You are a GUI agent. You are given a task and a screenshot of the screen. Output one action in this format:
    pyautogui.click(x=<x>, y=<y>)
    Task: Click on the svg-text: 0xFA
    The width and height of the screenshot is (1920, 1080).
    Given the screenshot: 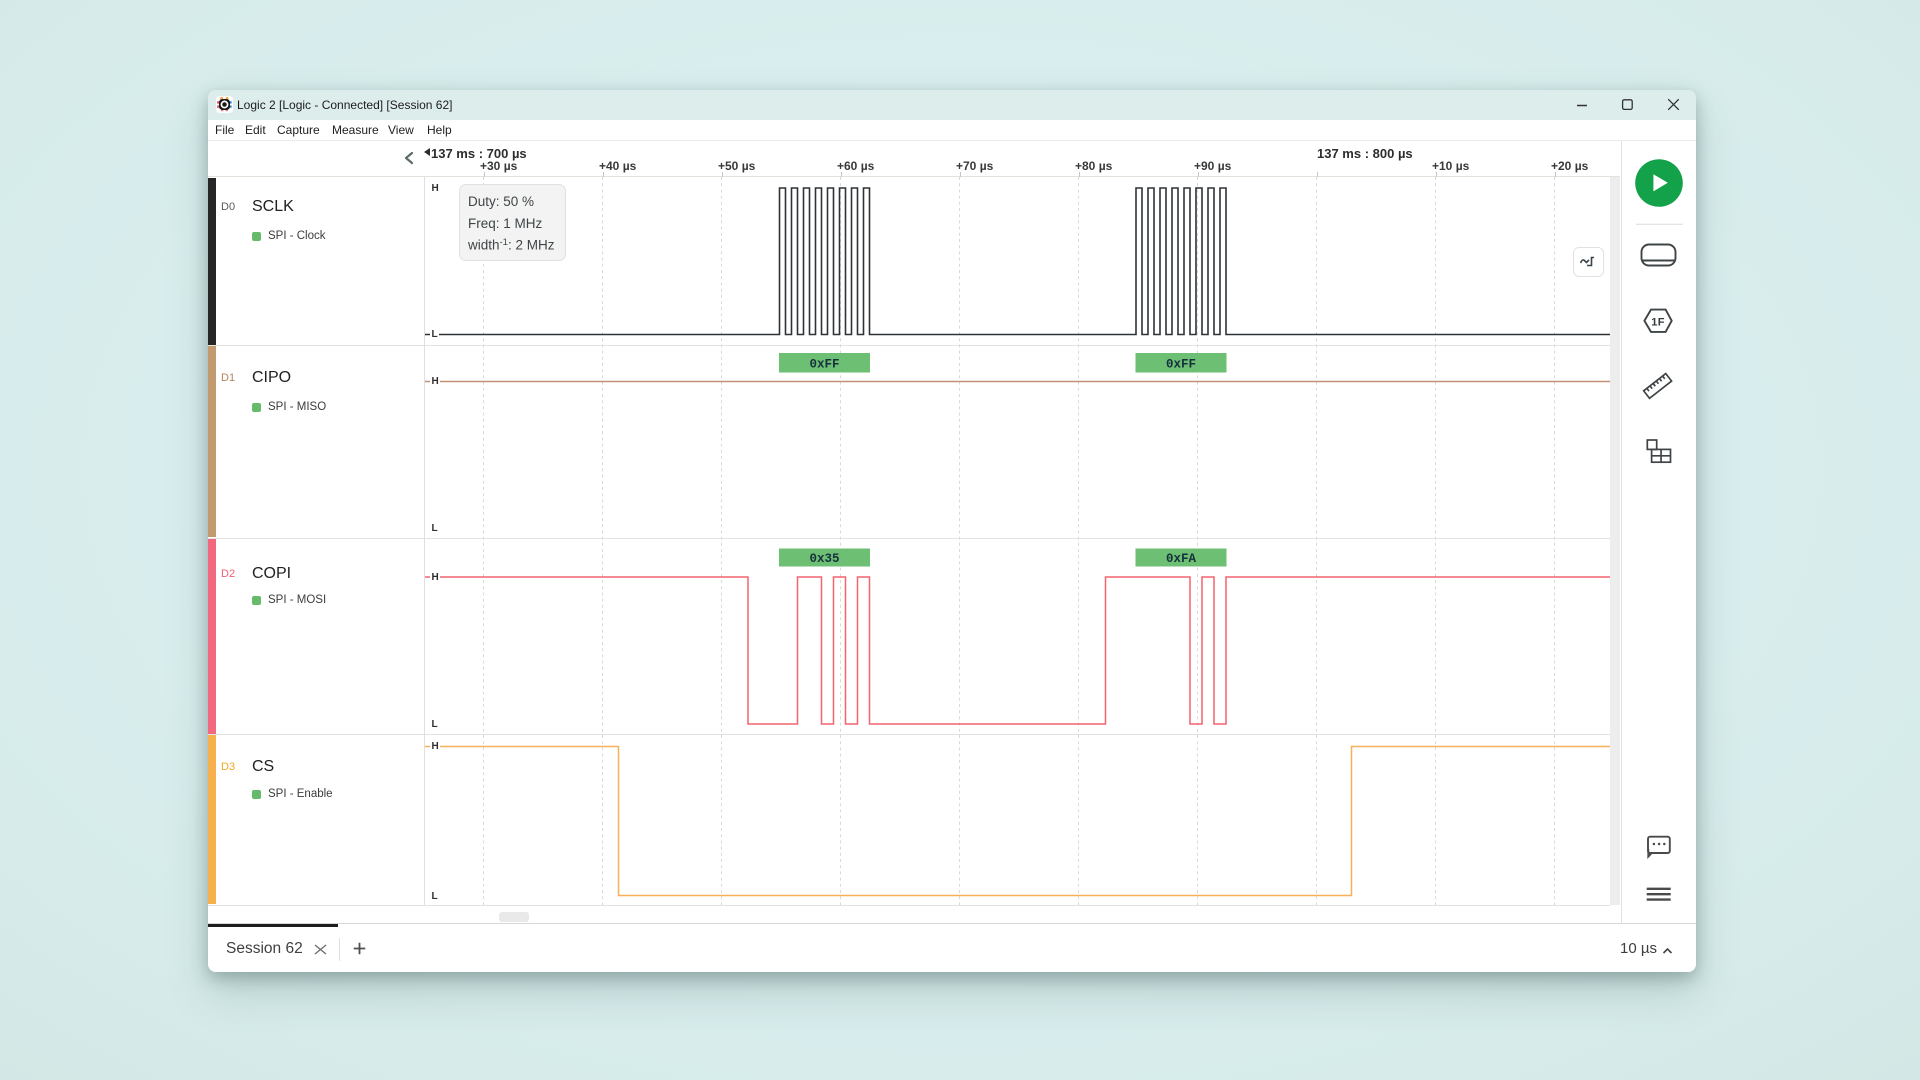 What is the action you would take?
    pyautogui.click(x=1181, y=559)
    